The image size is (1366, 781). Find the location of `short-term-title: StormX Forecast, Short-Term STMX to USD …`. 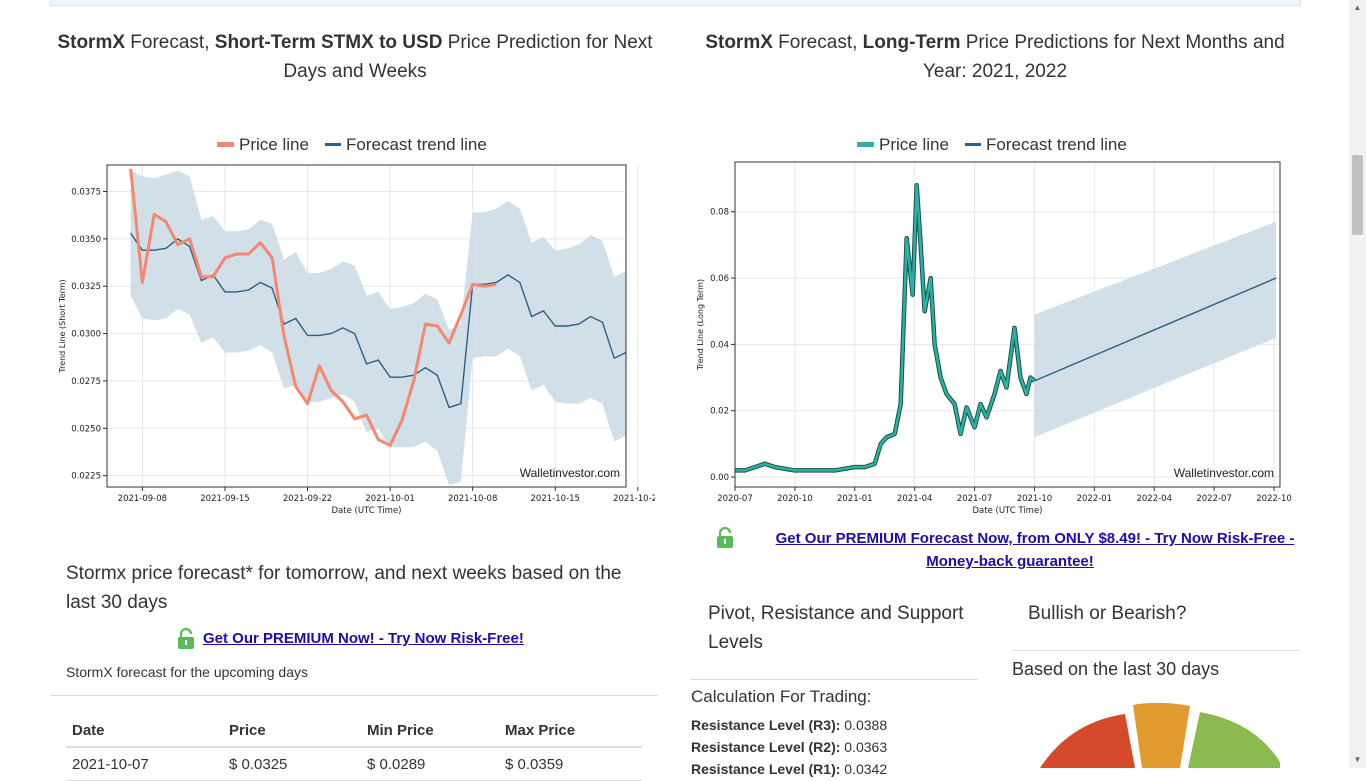

short-term-title: StormX Forecast, Short-Term STMX to USD … is located at coordinates (355, 57).